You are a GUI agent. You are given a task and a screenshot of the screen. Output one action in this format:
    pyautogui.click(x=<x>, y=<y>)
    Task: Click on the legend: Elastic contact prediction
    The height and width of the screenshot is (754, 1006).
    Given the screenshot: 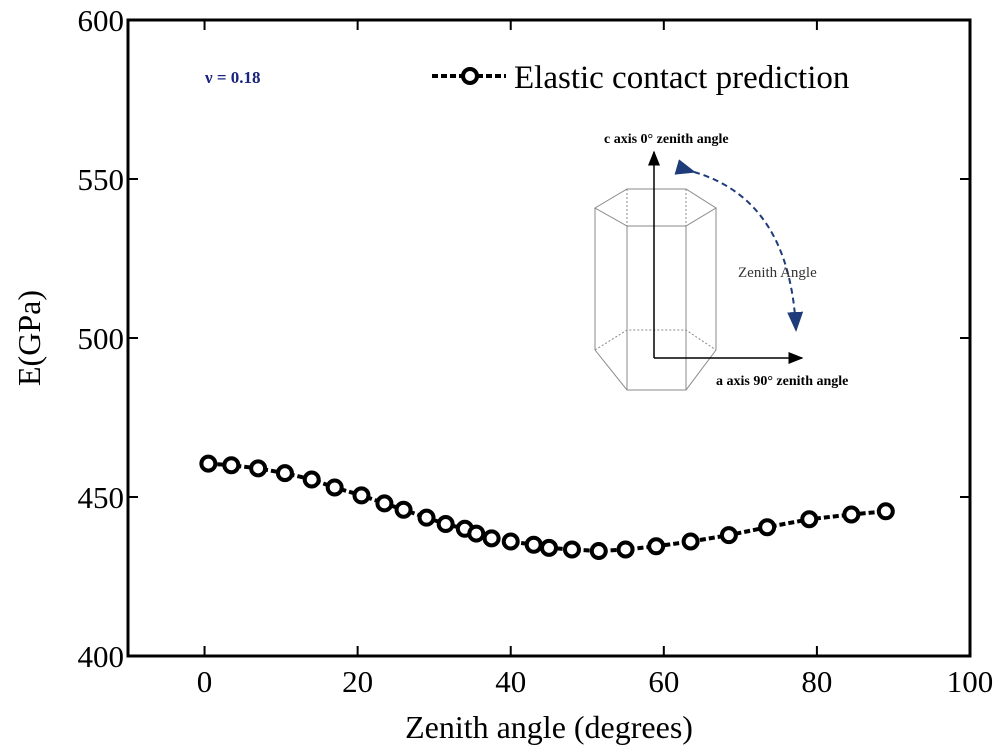 What is the action you would take?
    pyautogui.click(x=640, y=78)
    